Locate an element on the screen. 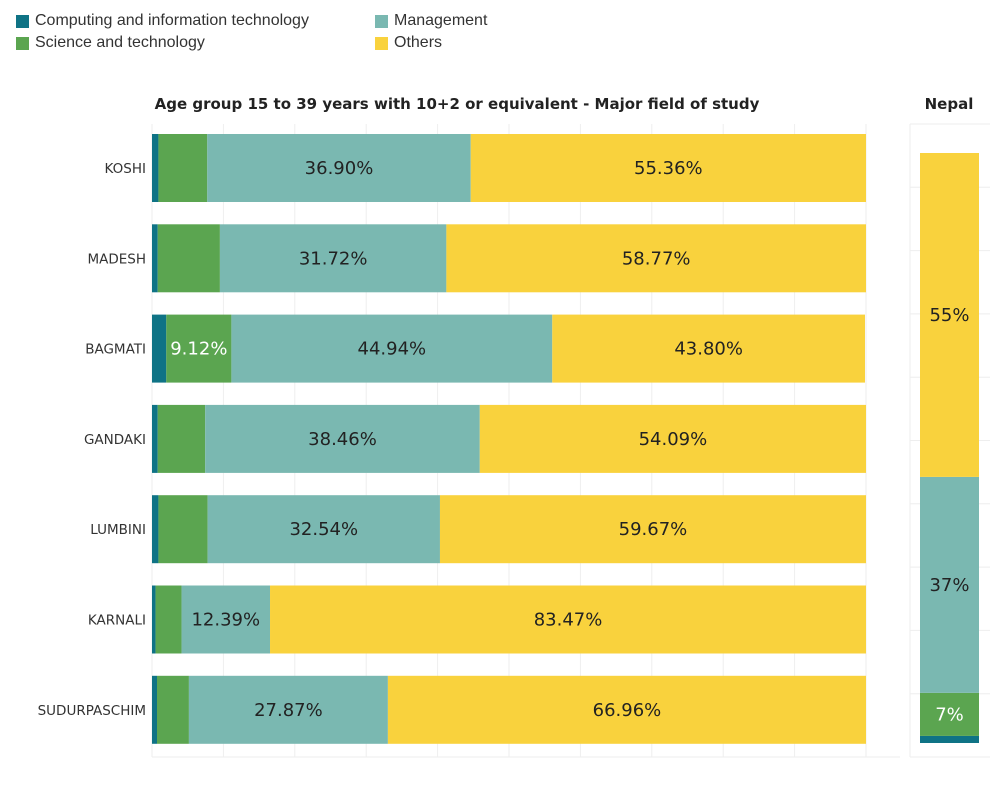 The width and height of the screenshot is (1000, 800). category-label-karnali: KARNALI is located at coordinates (117, 621).